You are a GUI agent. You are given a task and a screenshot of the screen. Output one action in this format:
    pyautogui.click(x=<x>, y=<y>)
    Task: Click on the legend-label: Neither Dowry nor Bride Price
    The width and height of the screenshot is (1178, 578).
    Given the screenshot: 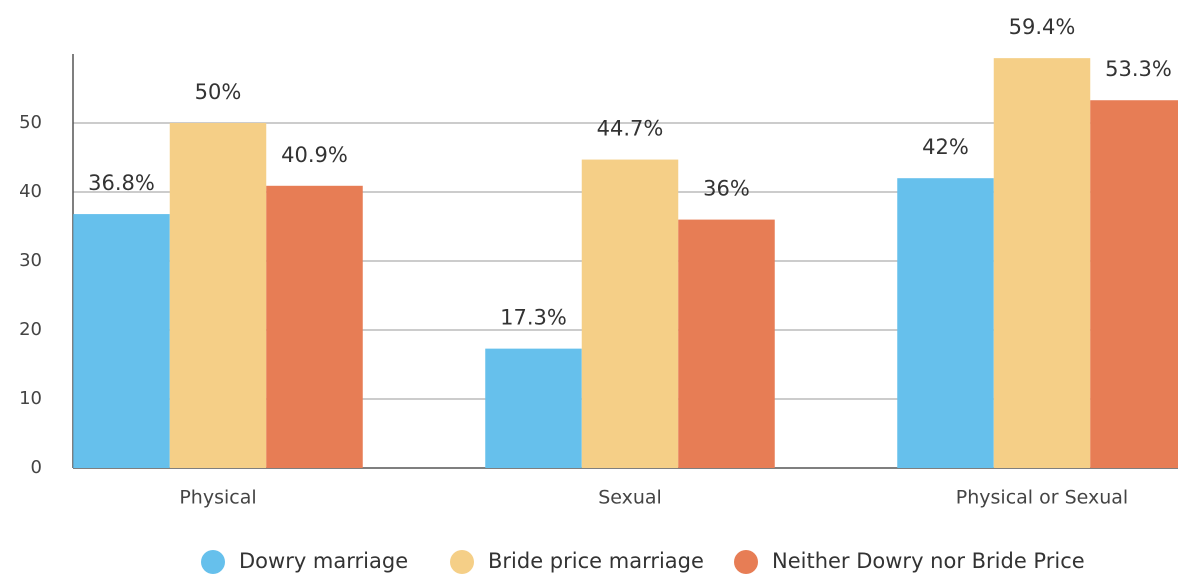 What is the action you would take?
    pyautogui.click(x=928, y=561)
    